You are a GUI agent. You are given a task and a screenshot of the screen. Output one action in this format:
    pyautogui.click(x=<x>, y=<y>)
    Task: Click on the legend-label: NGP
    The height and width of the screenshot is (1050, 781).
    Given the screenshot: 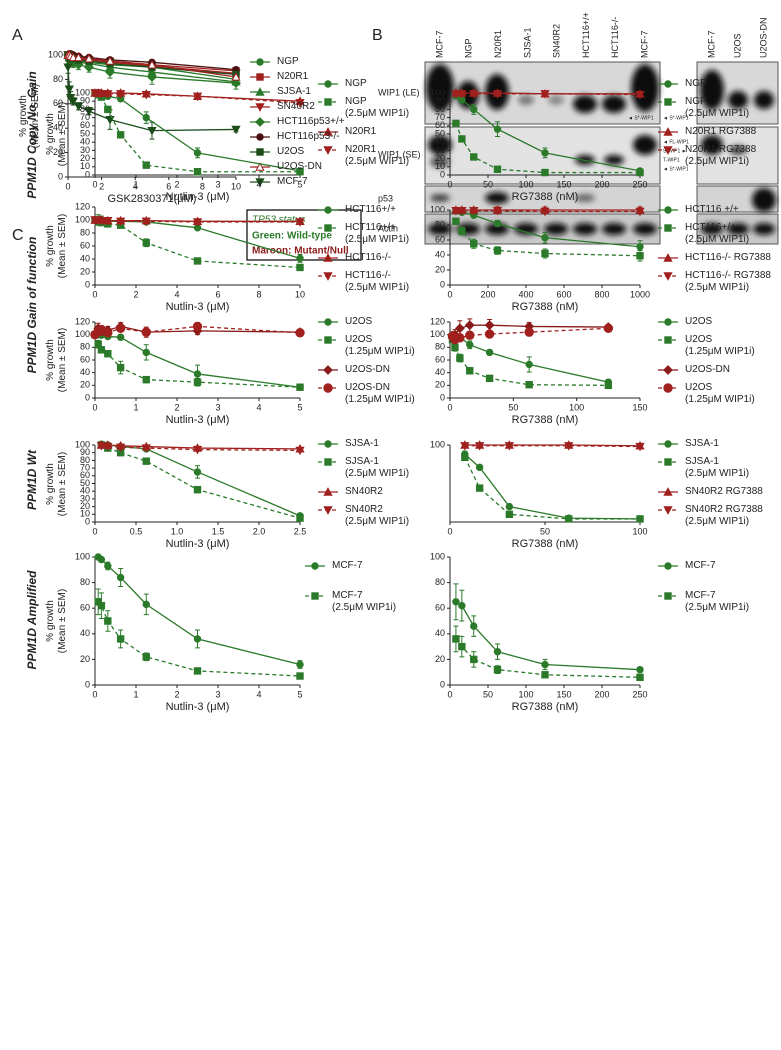 What is the action you would take?
    pyautogui.click(x=696, y=83)
    